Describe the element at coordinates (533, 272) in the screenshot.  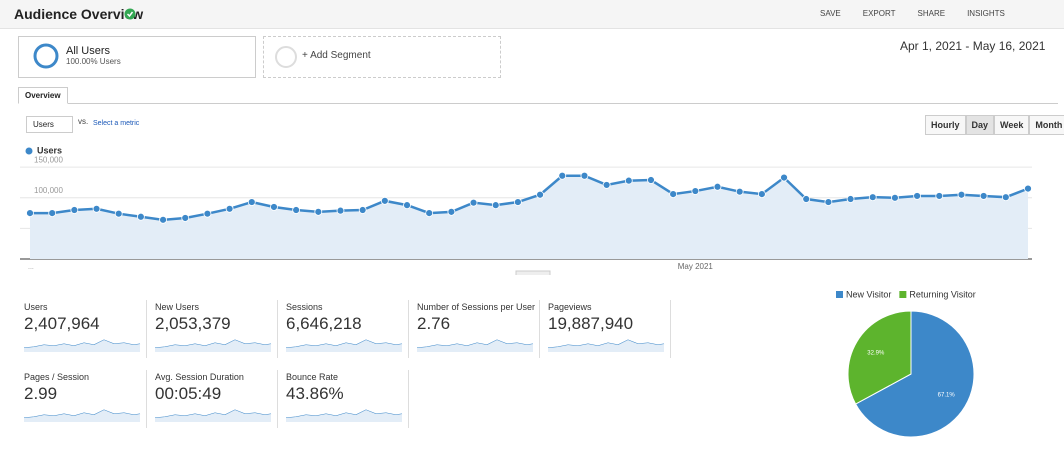
I see `collapse-handle` at that location.